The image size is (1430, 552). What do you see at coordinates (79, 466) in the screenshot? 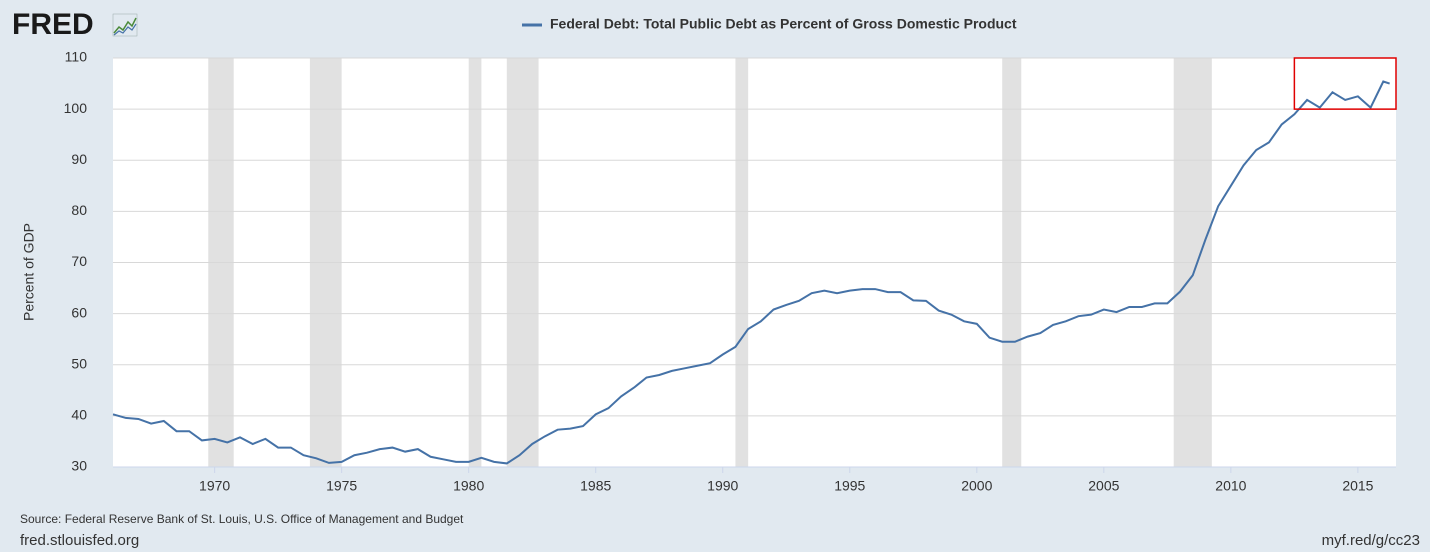
I see `y-tick-label: 30` at bounding box center [79, 466].